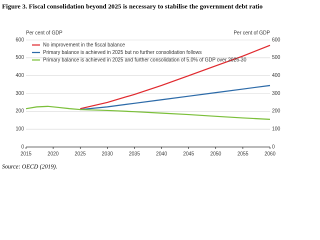  I want to click on y2-tick-label: 300, so click(276, 94).